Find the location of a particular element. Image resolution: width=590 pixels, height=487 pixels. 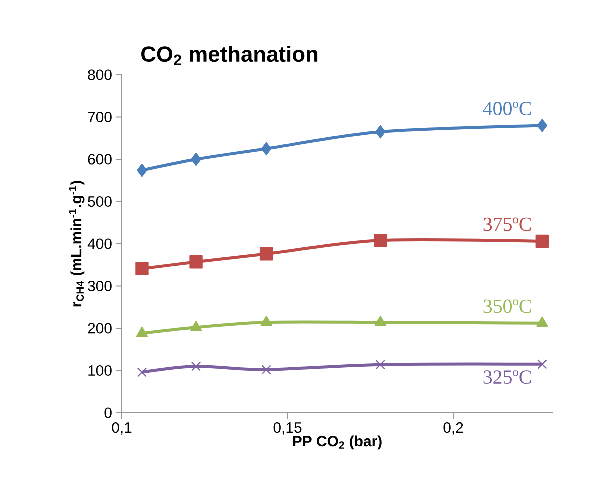

y-tick-label: 0 is located at coordinates (108, 413).